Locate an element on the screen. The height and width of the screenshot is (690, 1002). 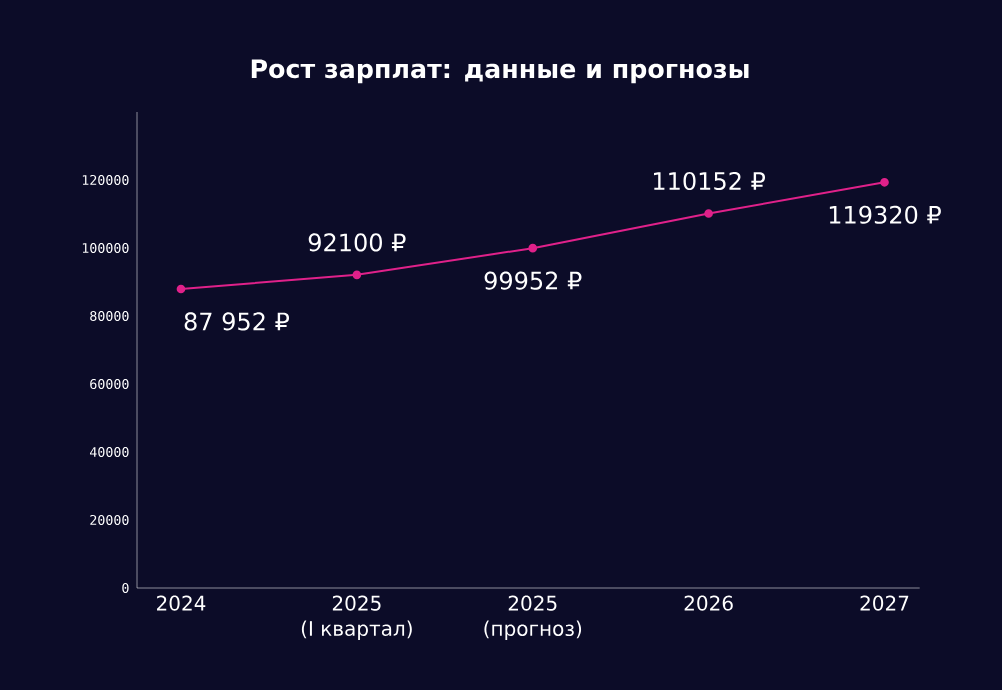
data-label: 92100 ₽ is located at coordinates (357, 242).